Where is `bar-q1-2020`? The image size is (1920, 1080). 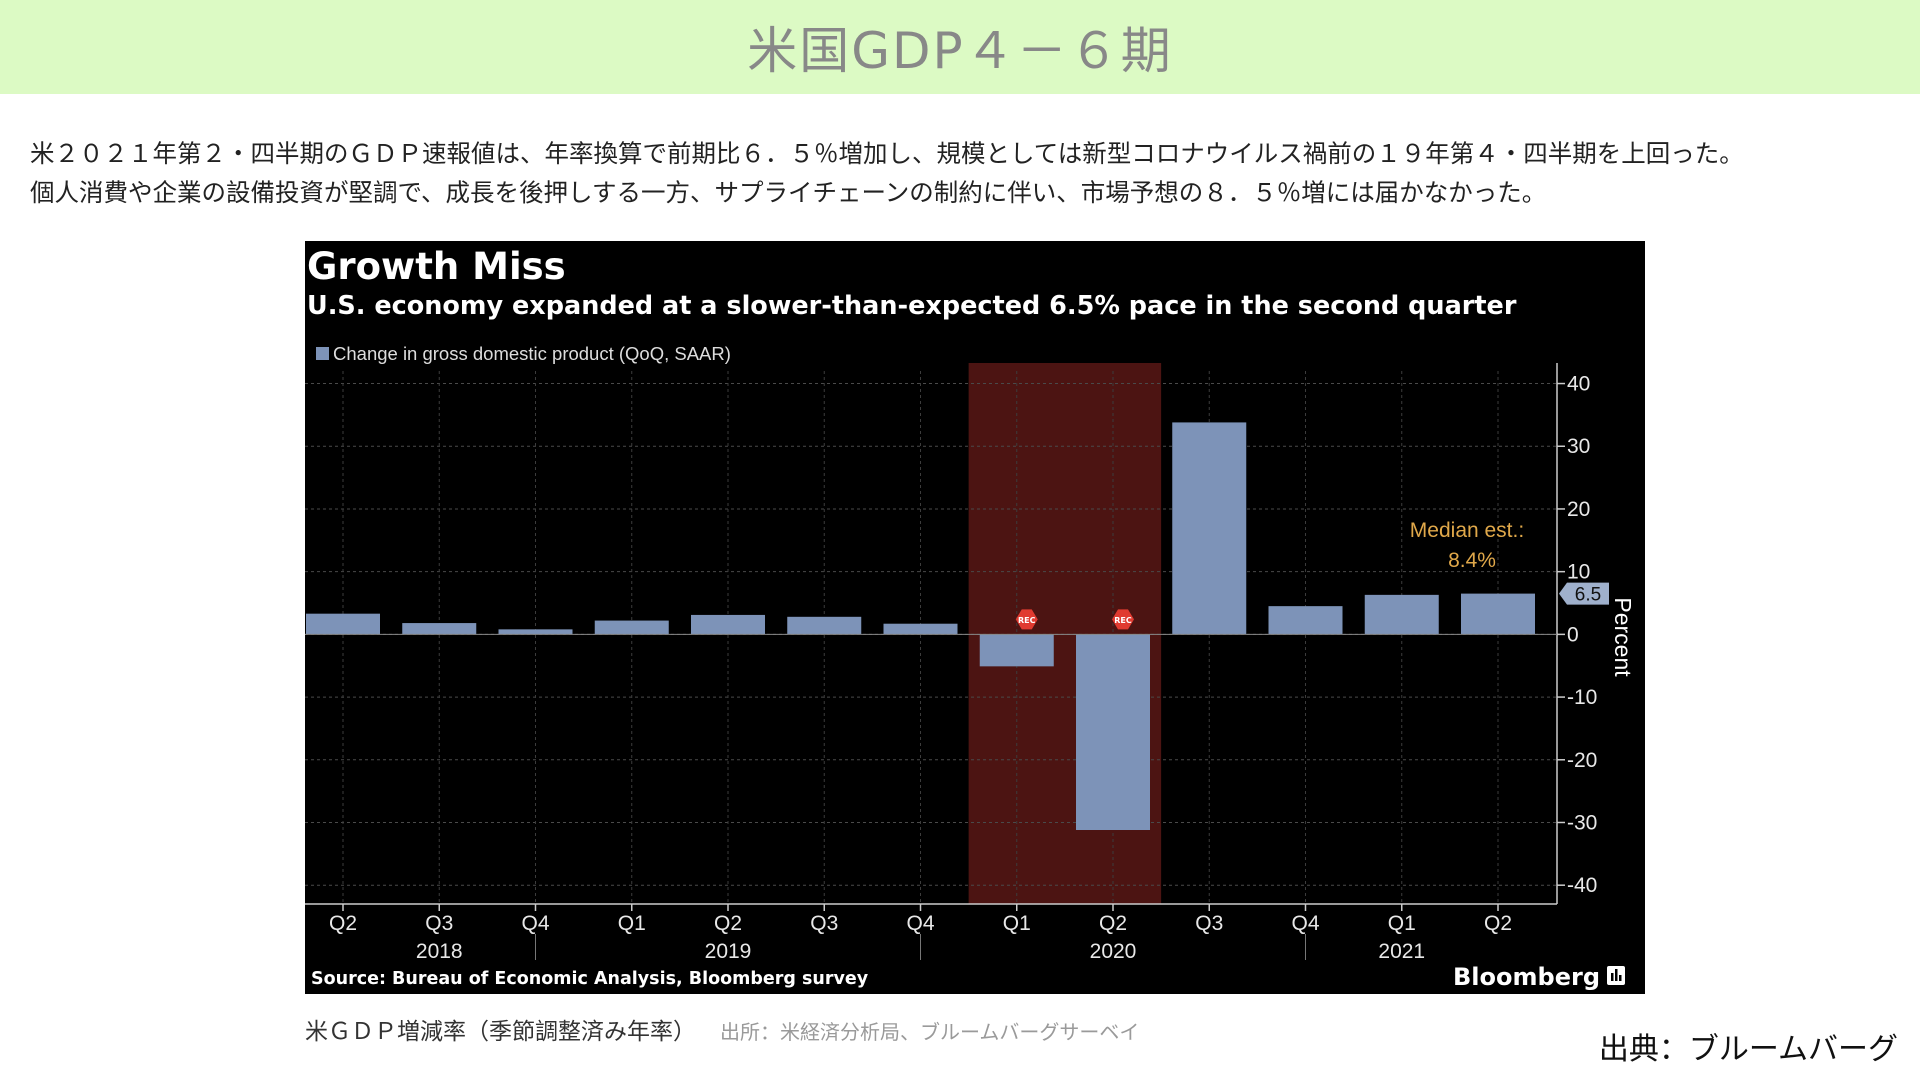 bar-q1-2020 is located at coordinates (1016, 650).